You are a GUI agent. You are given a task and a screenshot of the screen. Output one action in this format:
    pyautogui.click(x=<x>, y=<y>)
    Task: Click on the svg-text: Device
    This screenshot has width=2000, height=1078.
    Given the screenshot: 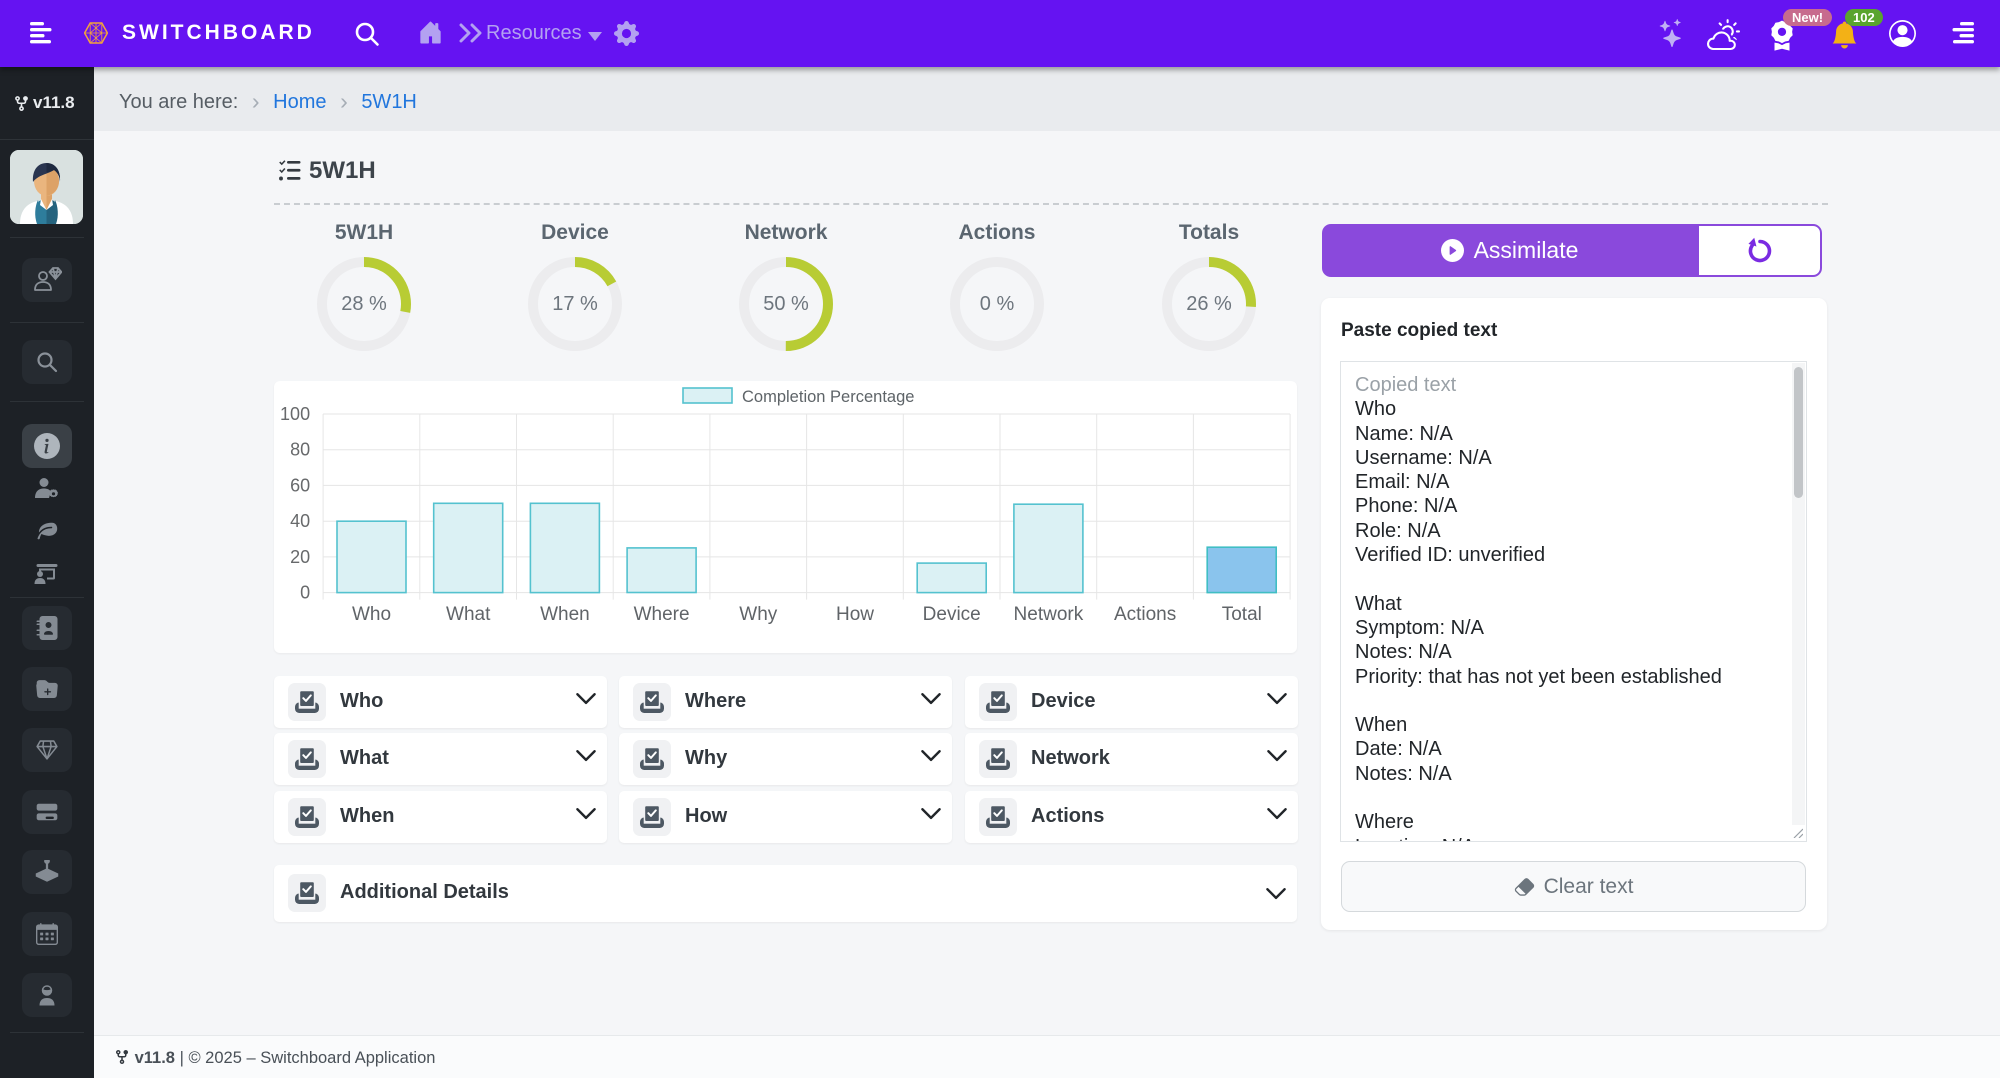 What is the action you would take?
    pyautogui.click(x=952, y=614)
    